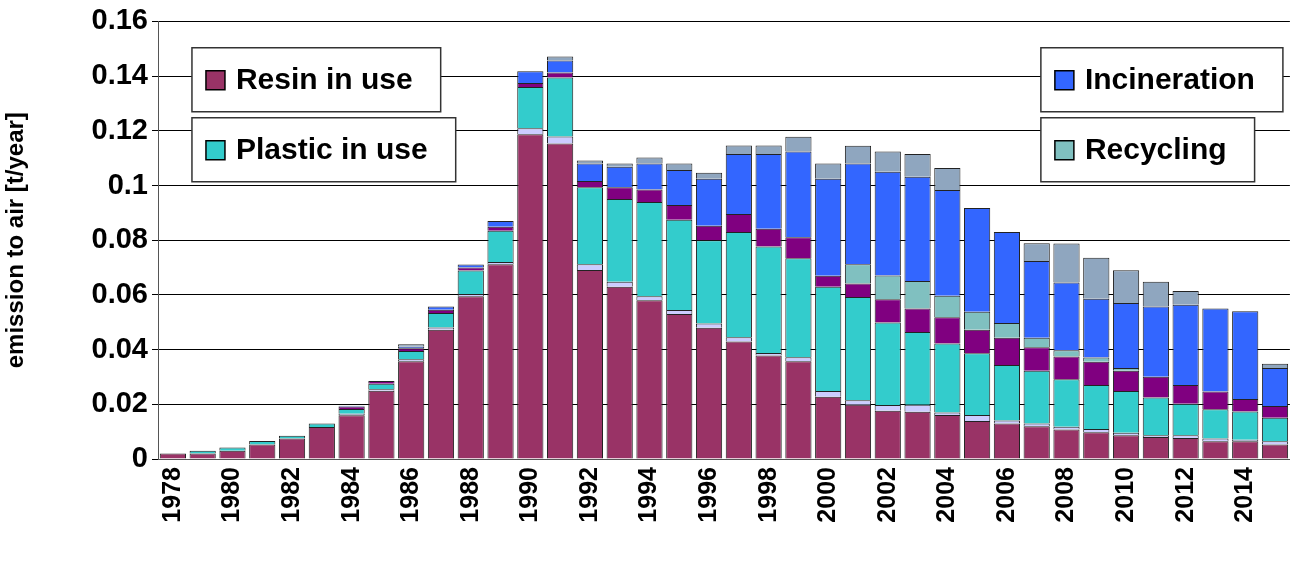  What do you see at coordinates (409, 495) in the screenshot?
I see `x-tick-label: 1986` at bounding box center [409, 495].